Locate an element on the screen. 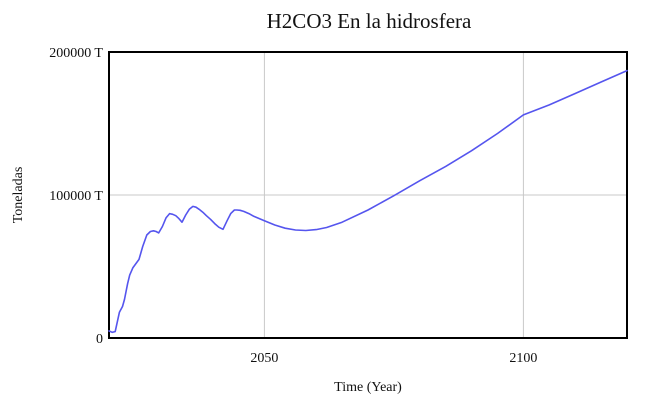  y-tick-label-1: 100000 T is located at coordinates (76, 196).